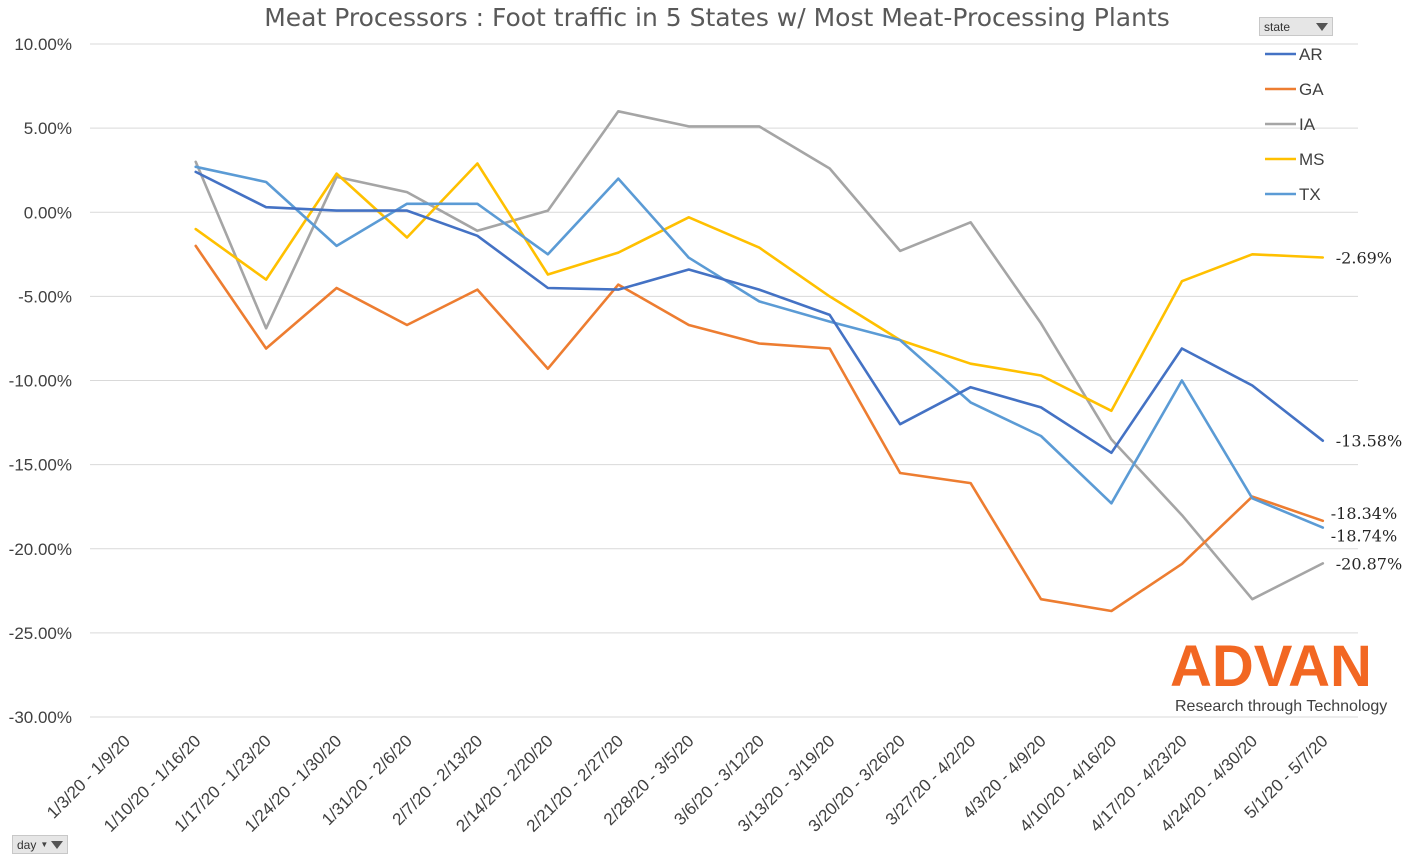 The width and height of the screenshot is (1428, 859). What do you see at coordinates (40, 465) in the screenshot?
I see `y-tick-label: -15.00%` at bounding box center [40, 465].